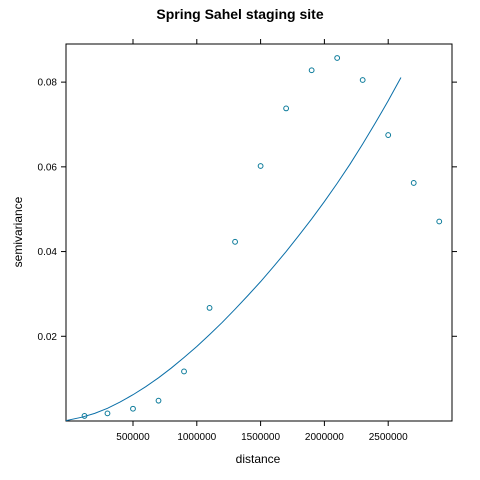  Describe the element at coordinates (258, 459) in the screenshot. I see `x-axis-label: distance` at that location.